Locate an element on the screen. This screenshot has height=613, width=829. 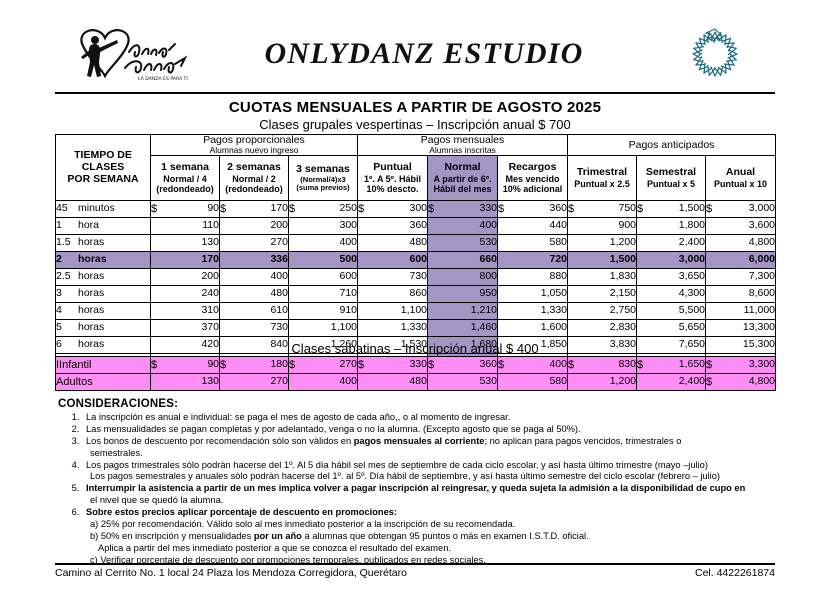
col-title: 3 semanas is located at coordinates (323, 169).